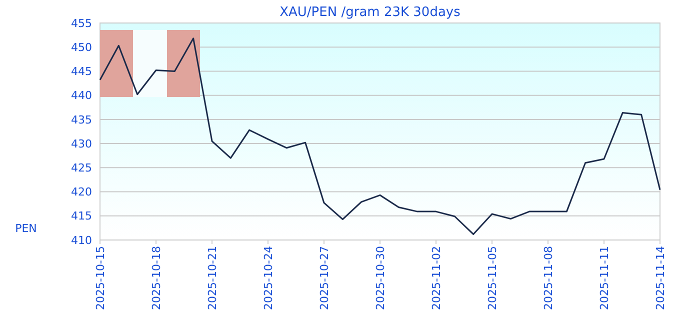  What do you see at coordinates (100, 278) in the screenshot?
I see `x-tick-label: 2025-10-15` at bounding box center [100, 278].